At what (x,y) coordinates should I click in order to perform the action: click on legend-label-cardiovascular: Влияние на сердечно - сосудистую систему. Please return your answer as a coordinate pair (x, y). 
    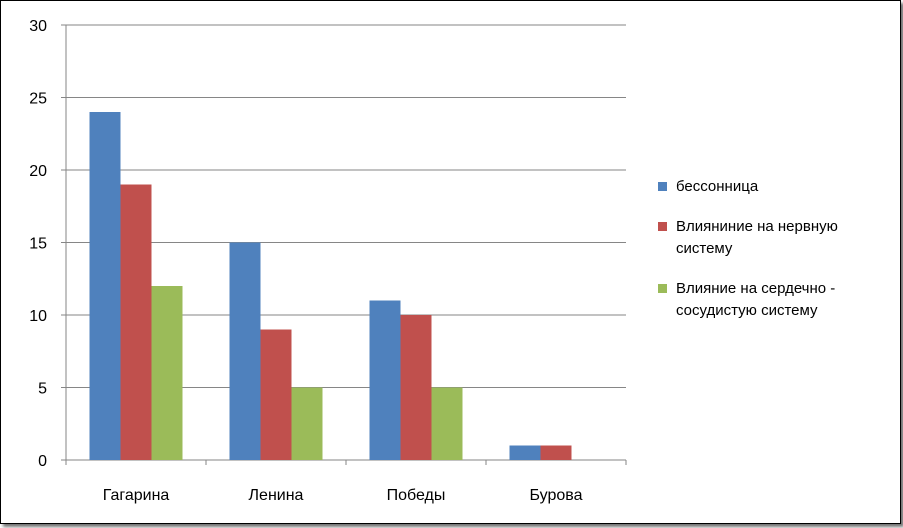
    Looking at the image, I should click on (756, 299).